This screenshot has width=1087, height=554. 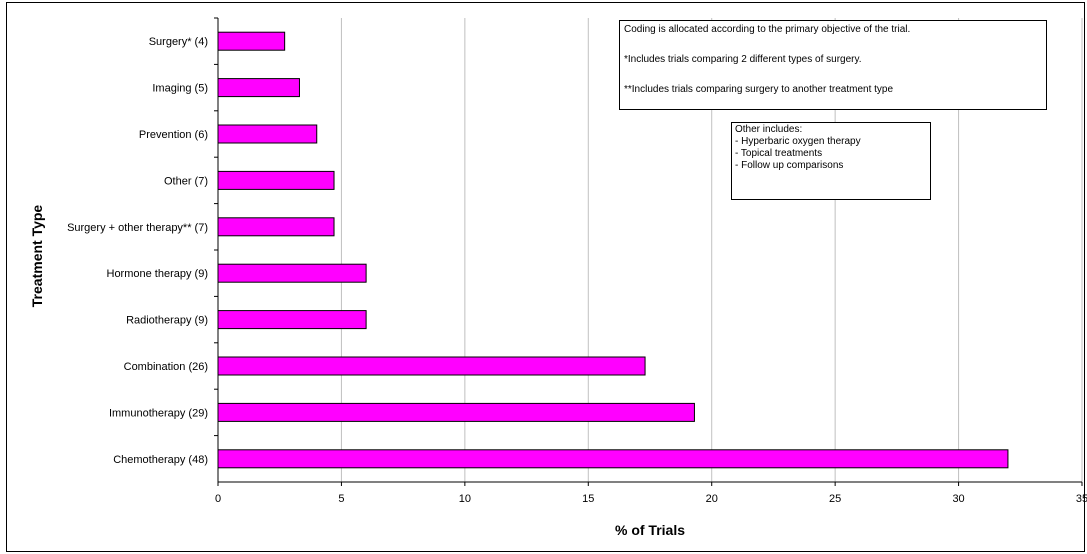 What do you see at coordinates (835, 499) in the screenshot?
I see `x-tick-label: 25` at bounding box center [835, 499].